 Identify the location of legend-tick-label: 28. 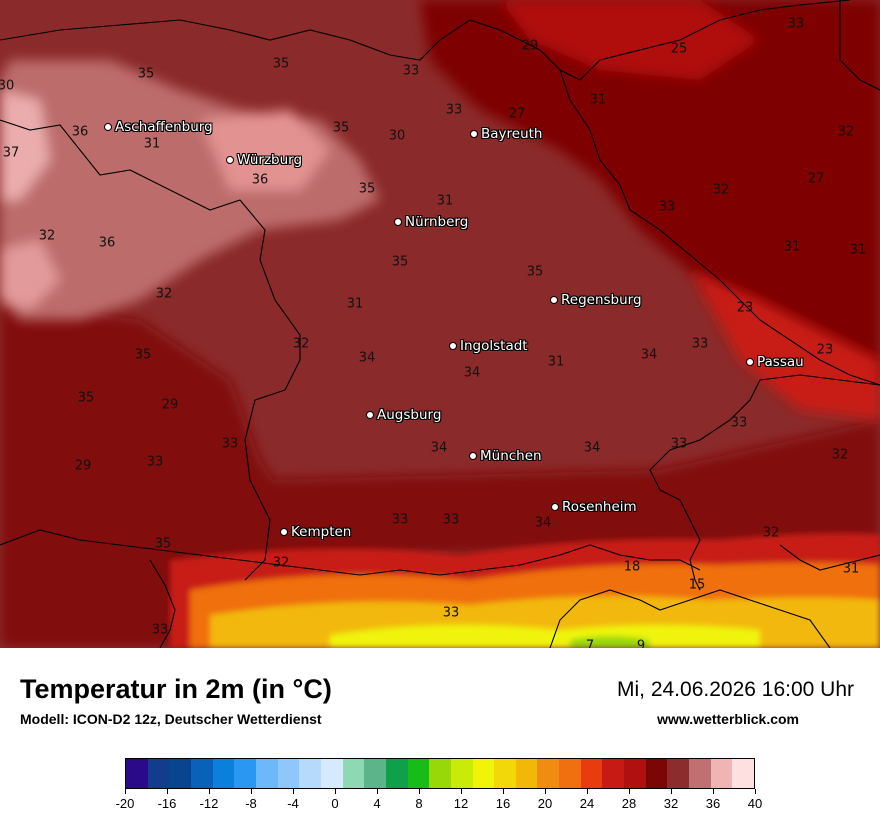
(629, 803).